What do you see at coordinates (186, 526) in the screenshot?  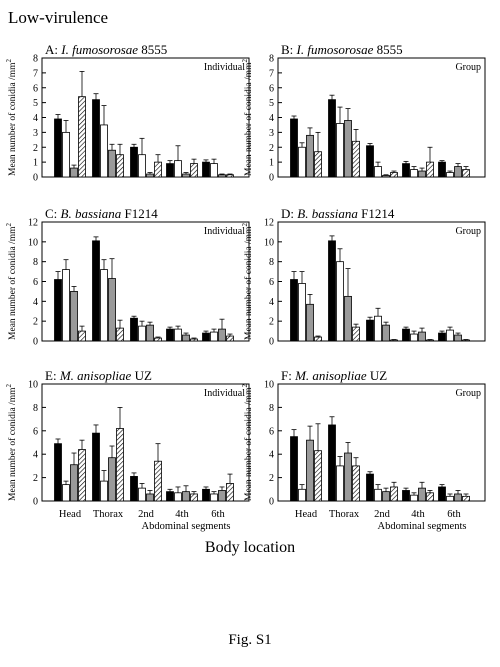 I see `x-group-label: Abdominal segments` at bounding box center [186, 526].